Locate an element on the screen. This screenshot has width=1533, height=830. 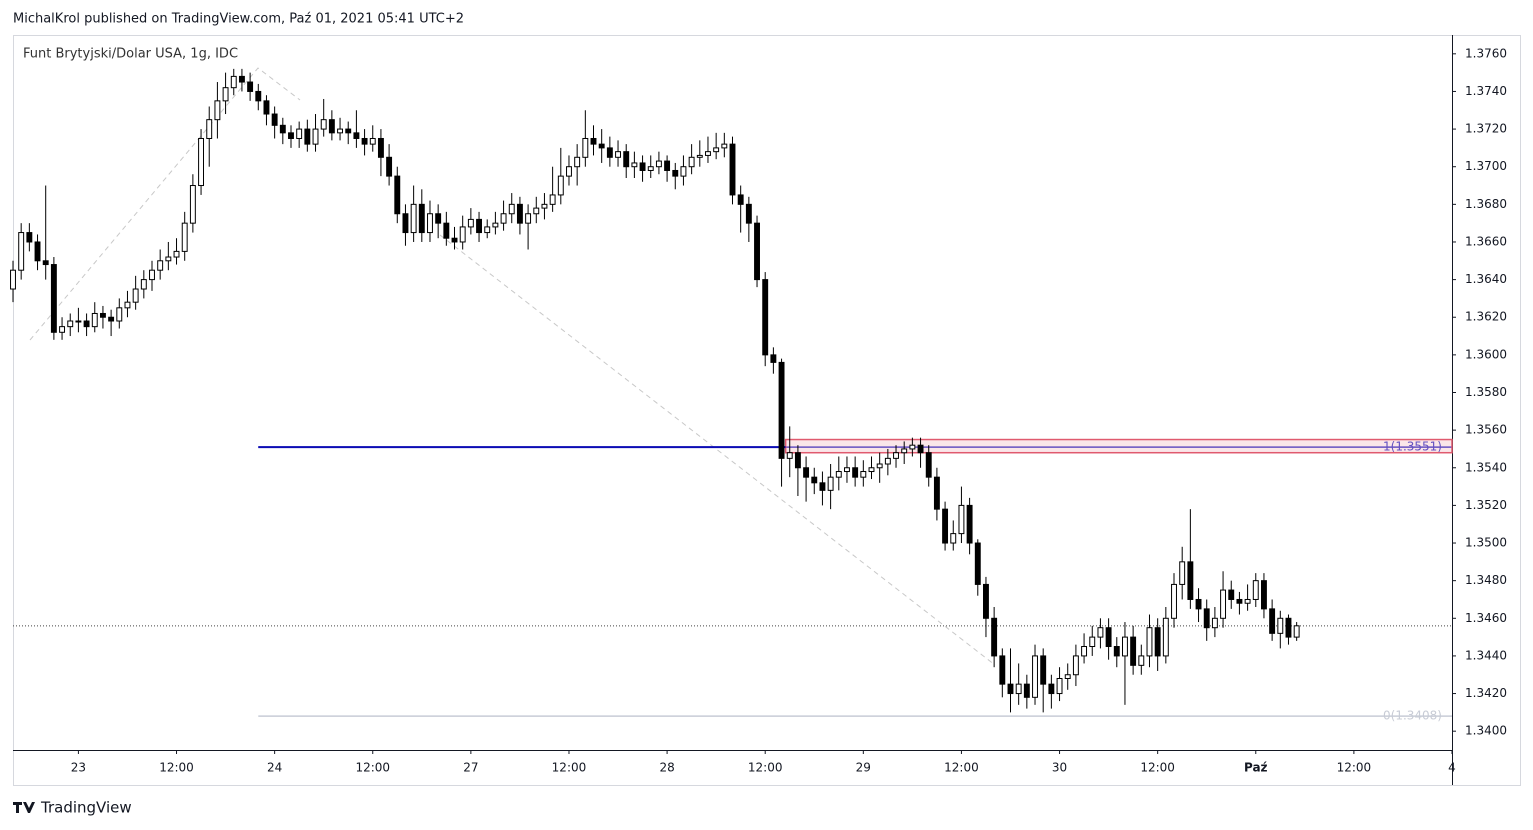
logo-icon is located at coordinates (24, 807).